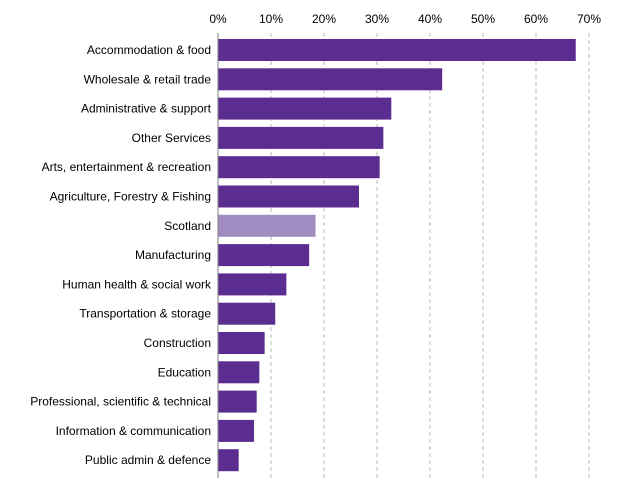 This screenshot has width=639, height=487. Describe the element at coordinates (184, 372) in the screenshot. I see `category-label-education: Education` at that location.